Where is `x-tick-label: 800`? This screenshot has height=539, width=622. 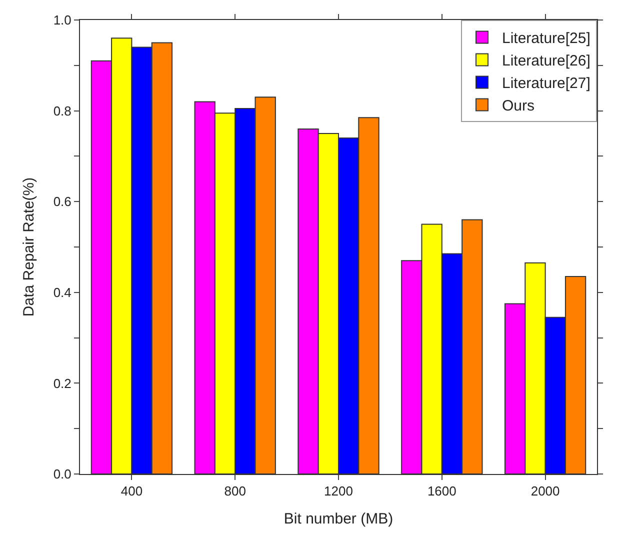
x-tick-label: 800 is located at coordinates (235, 491).